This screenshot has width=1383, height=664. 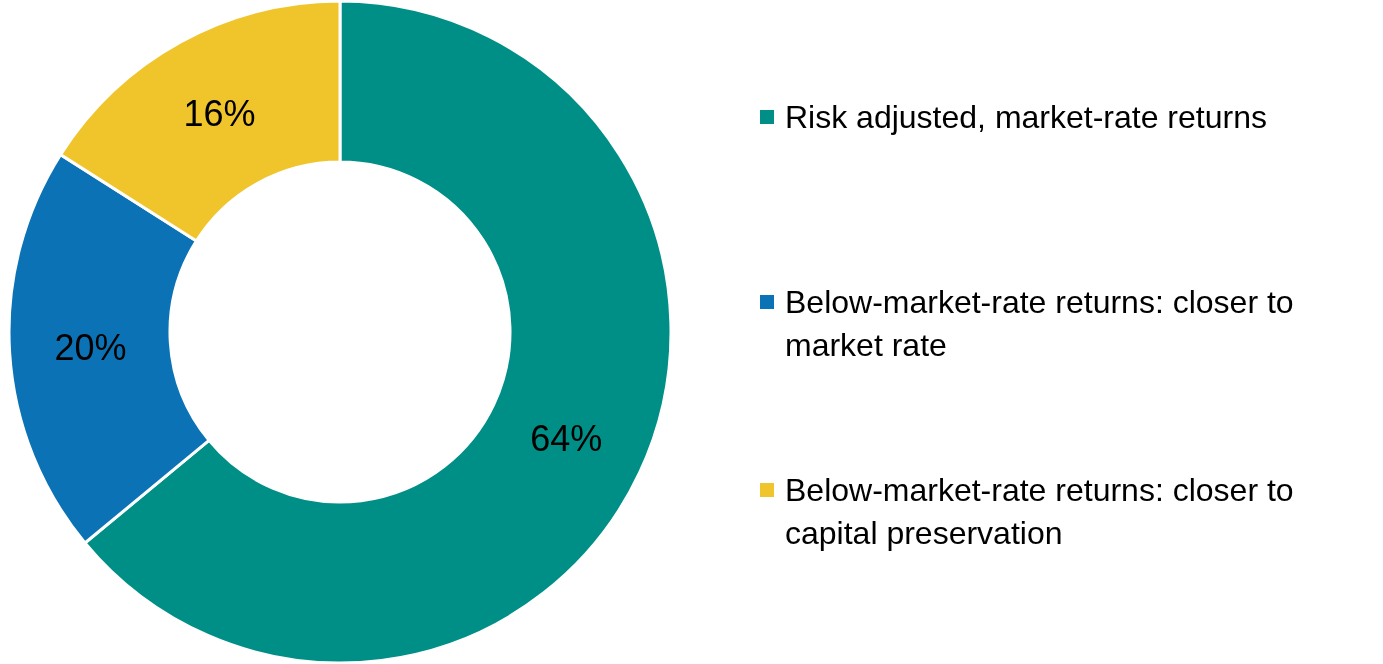 I want to click on data-label: 64%, so click(x=566, y=439).